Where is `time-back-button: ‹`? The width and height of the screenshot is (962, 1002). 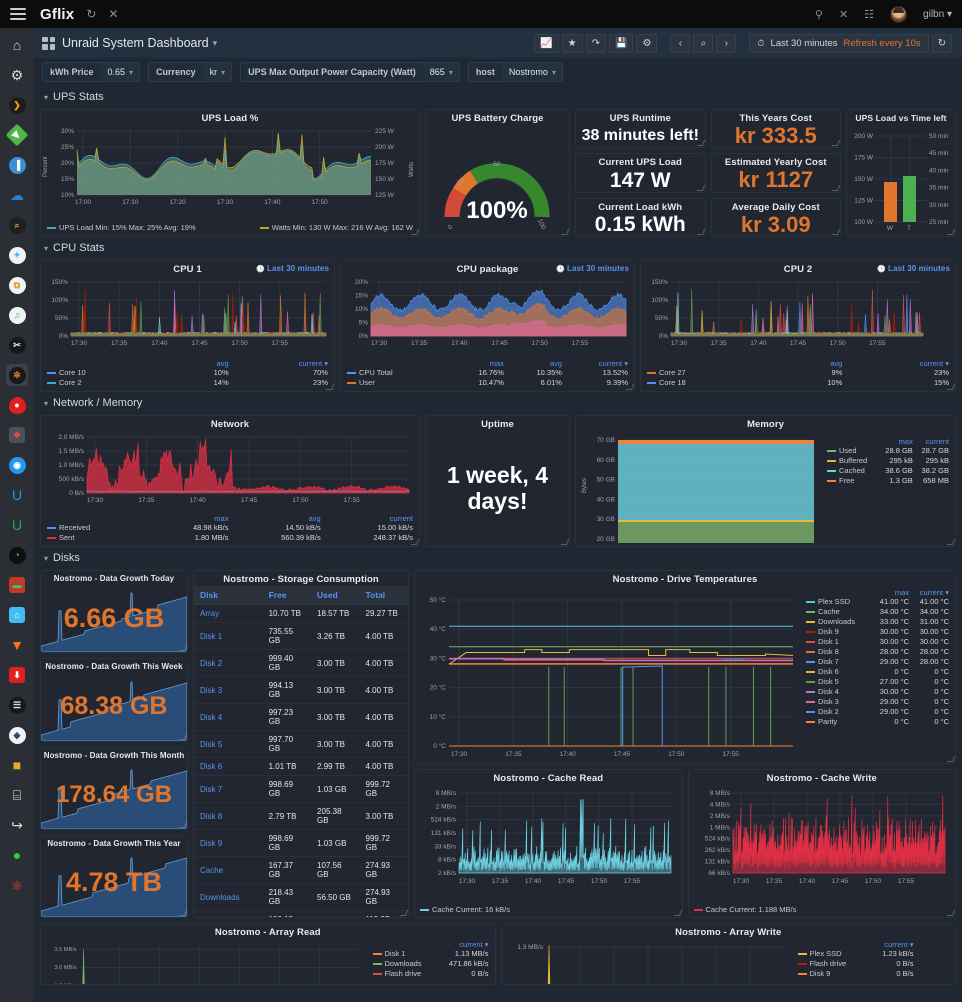
time-back-button: ‹ is located at coordinates (680, 43).